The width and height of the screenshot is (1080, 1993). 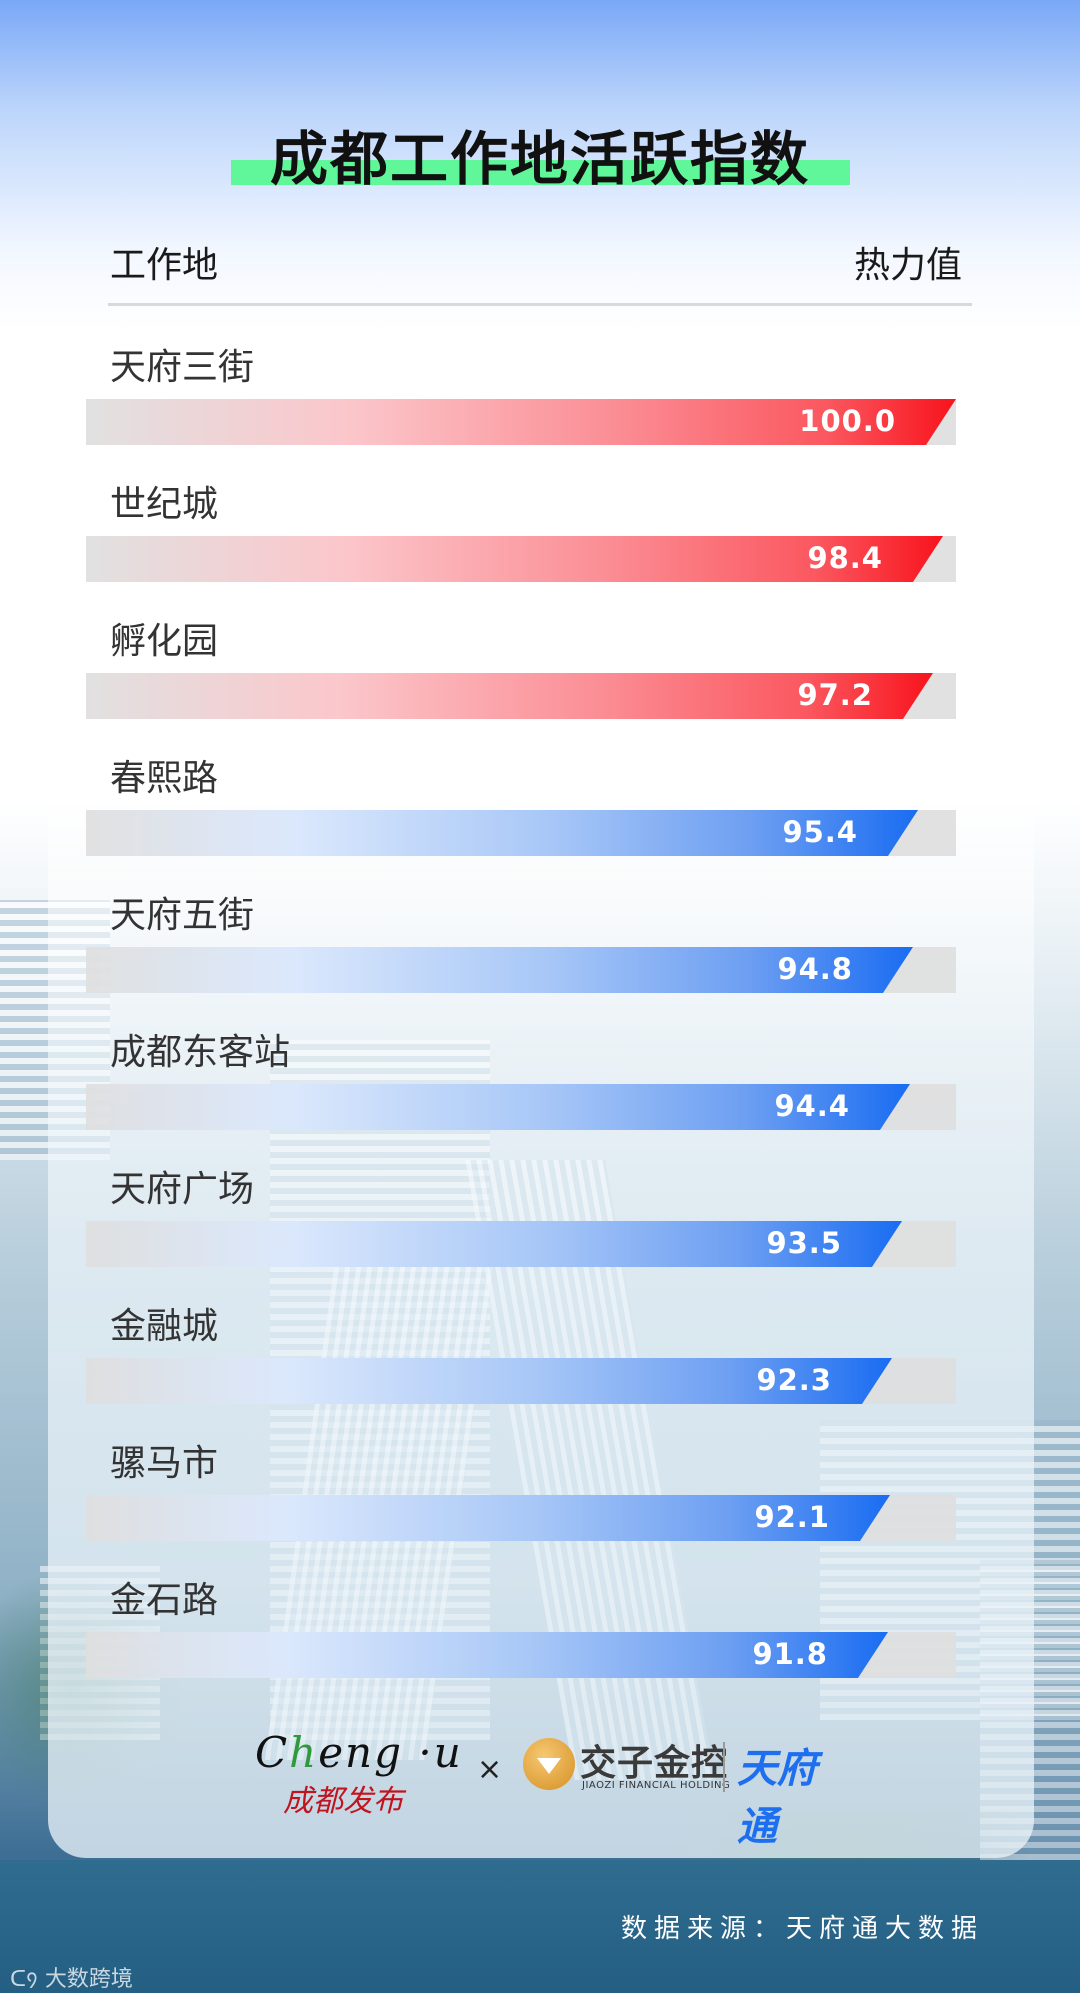 I want to click on bar-value: 94.4, so click(x=812, y=1106).